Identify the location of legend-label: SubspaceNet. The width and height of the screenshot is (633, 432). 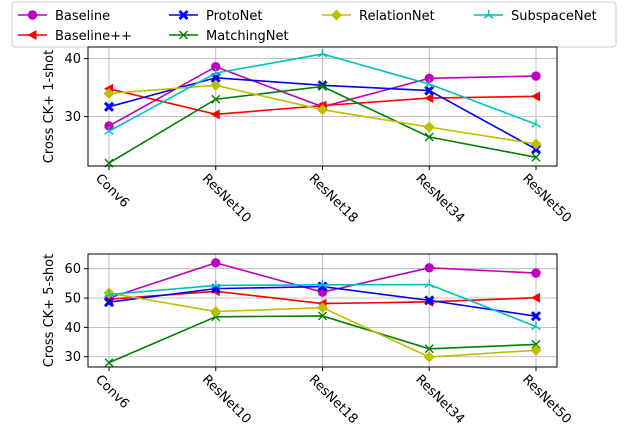
(554, 16).